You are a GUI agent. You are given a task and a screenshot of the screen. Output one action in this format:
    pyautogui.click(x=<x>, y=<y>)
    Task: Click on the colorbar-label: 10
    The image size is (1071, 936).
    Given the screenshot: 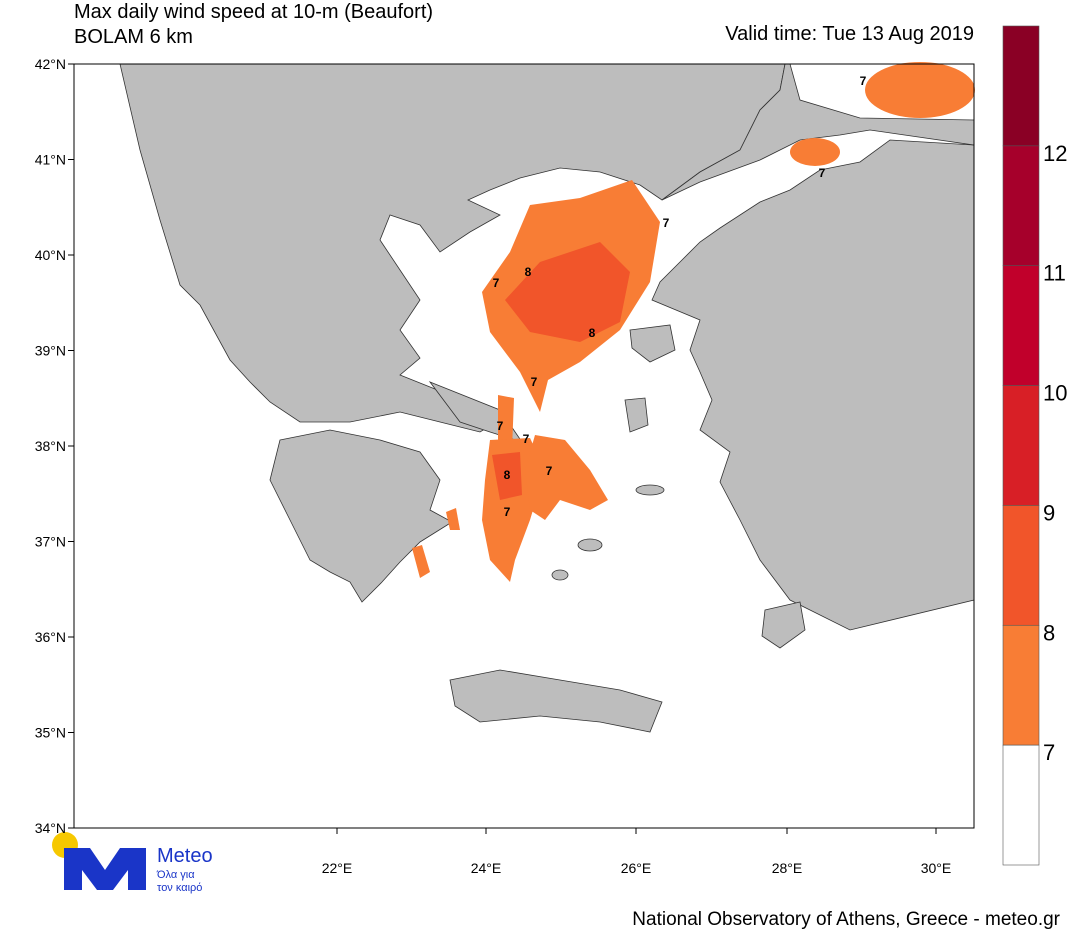 What is the action you would take?
    pyautogui.click(x=1055, y=393)
    